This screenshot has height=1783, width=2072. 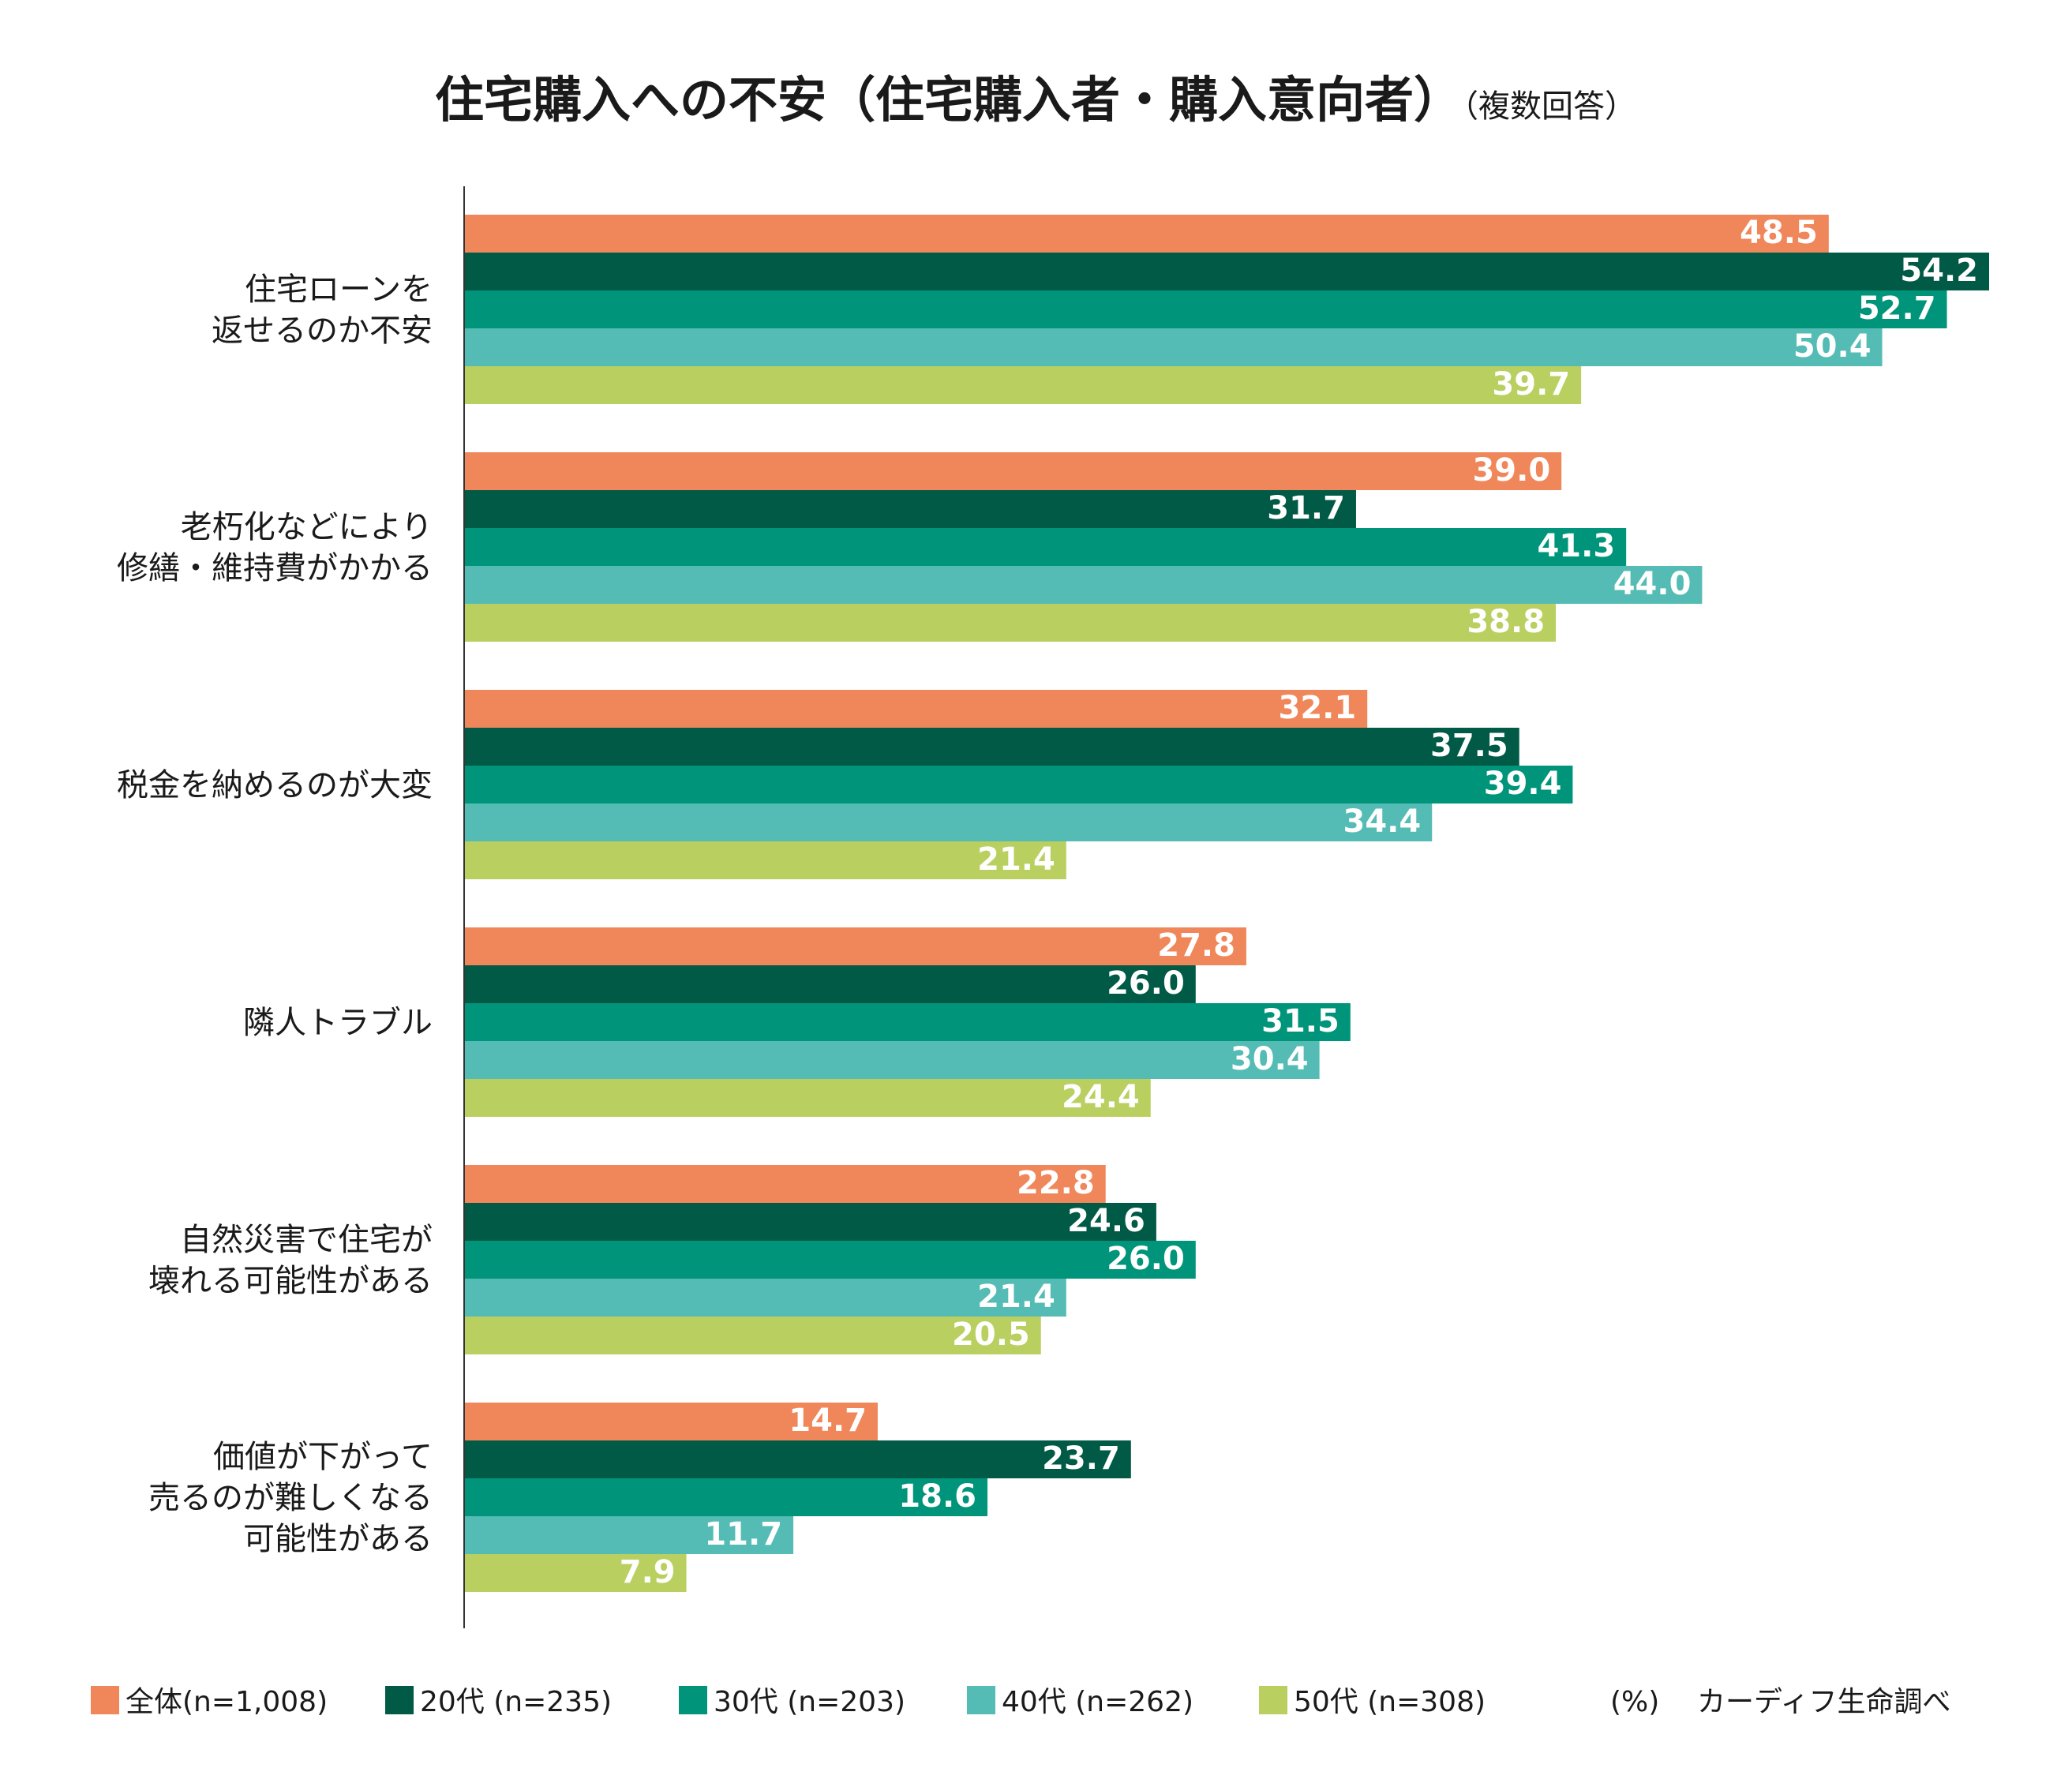 I want to click on data-label: 30.4, so click(x=1270, y=1059).